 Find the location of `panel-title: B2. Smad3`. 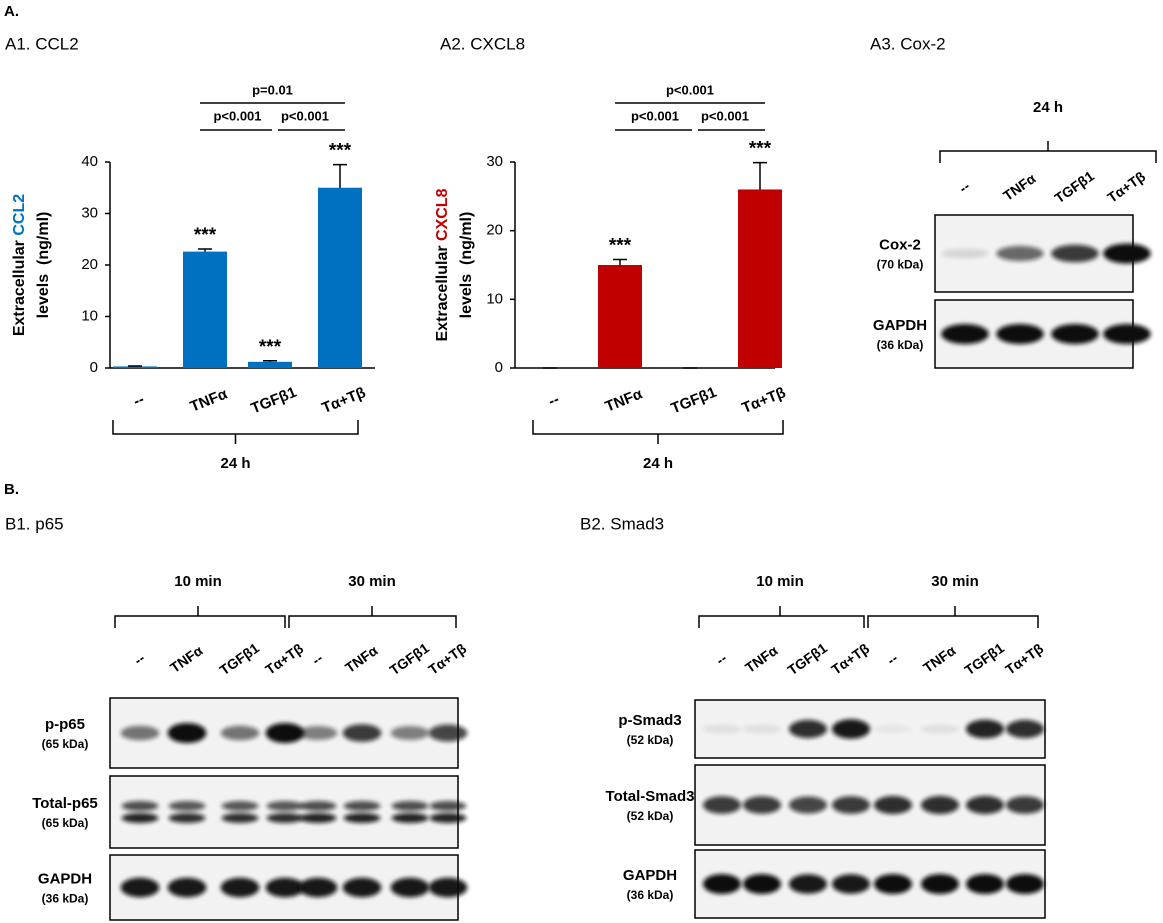

panel-title: B2. Smad3 is located at coordinates (622, 523).